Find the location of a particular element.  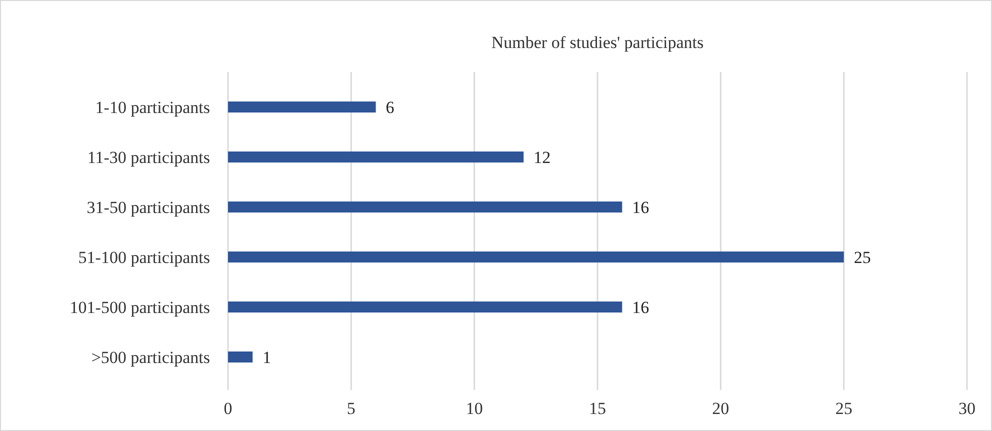

x-tick-label: 20 is located at coordinates (721, 408).